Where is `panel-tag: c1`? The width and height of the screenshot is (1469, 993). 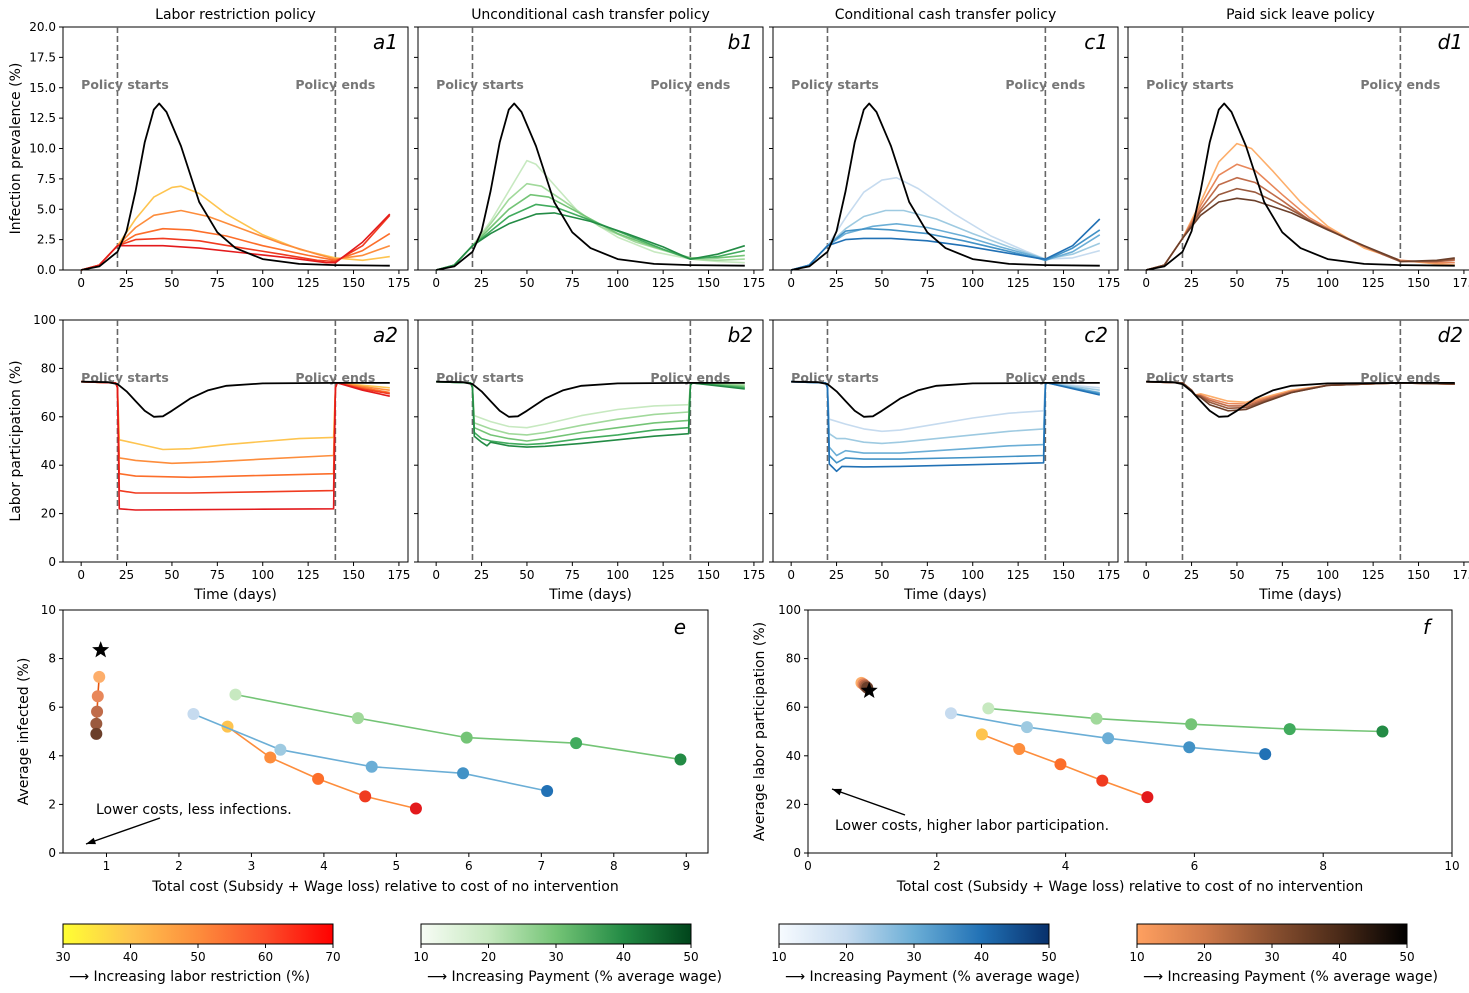
panel-tag: c1 is located at coordinates (1096, 42).